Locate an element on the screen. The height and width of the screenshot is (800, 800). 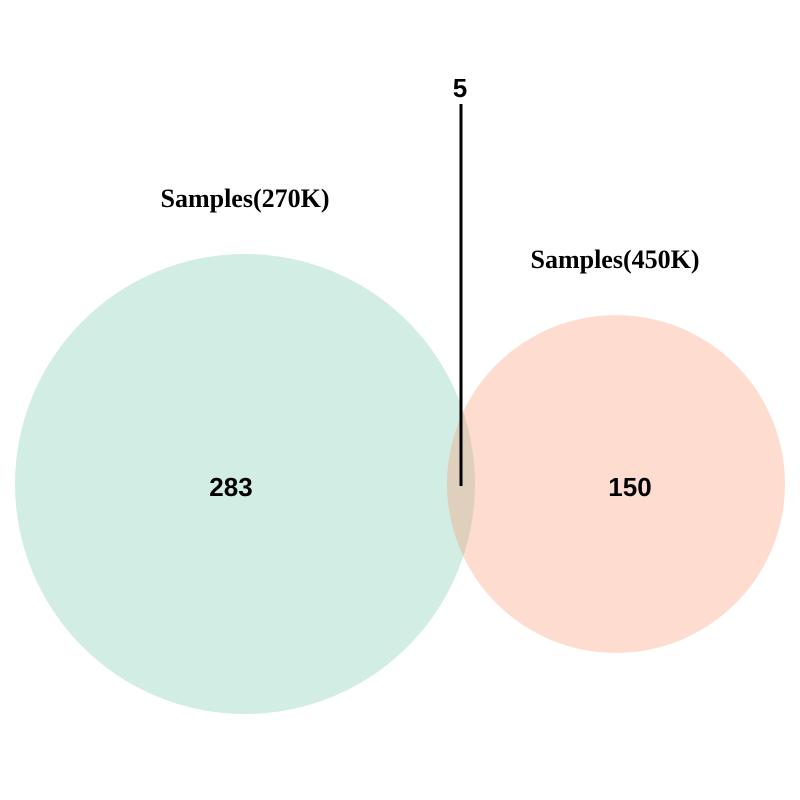
set-270k-label: Samples(270K) is located at coordinates (245, 198).